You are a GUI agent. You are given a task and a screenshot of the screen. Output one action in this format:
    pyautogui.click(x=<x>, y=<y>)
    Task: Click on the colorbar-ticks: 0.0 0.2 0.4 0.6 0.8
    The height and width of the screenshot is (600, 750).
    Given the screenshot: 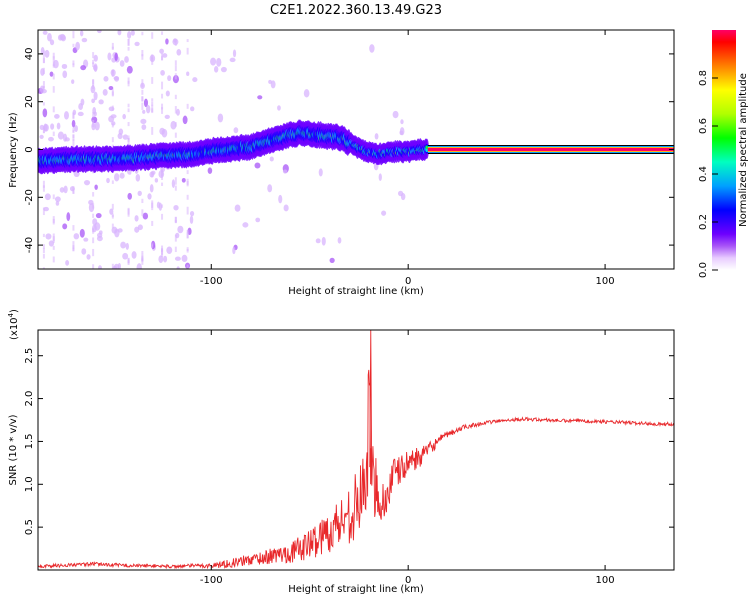 What is the action you would take?
    pyautogui.click(x=708, y=174)
    